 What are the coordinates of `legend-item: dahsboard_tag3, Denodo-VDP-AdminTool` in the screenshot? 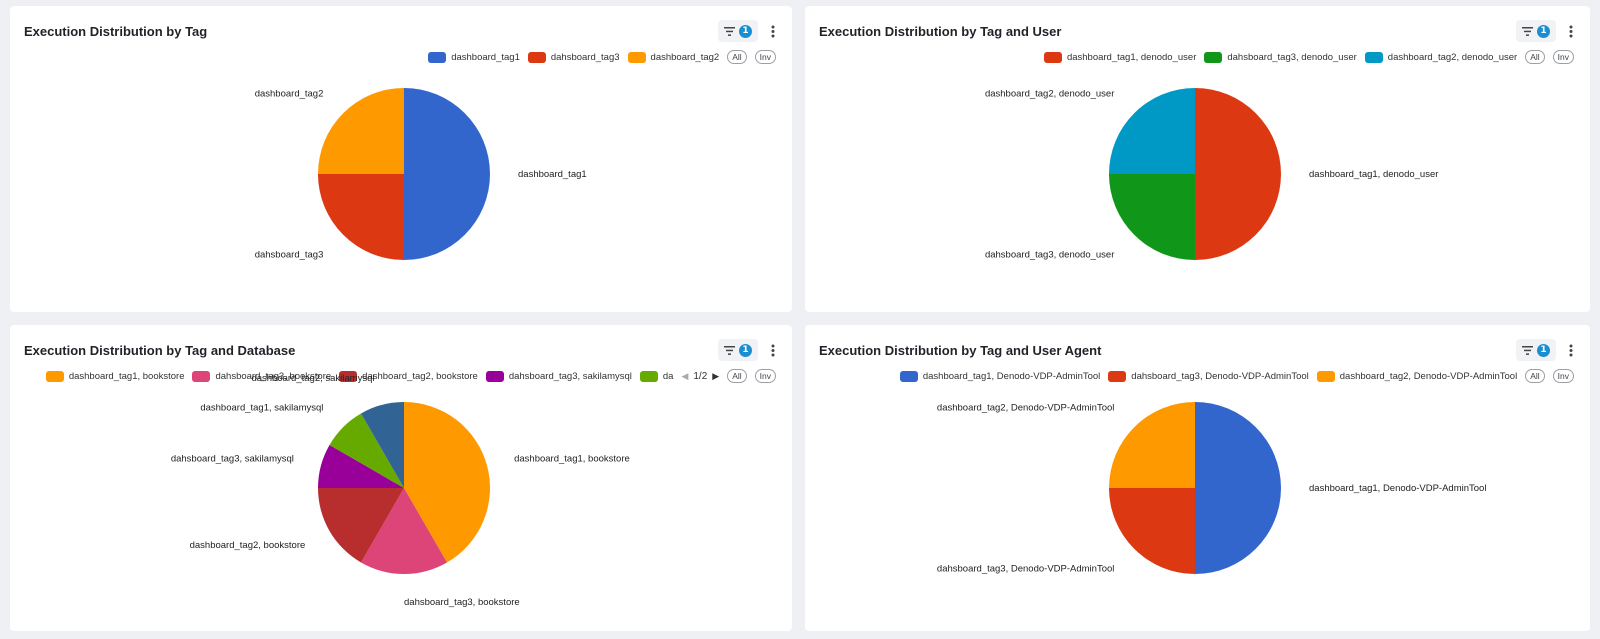 It's located at (1208, 376).